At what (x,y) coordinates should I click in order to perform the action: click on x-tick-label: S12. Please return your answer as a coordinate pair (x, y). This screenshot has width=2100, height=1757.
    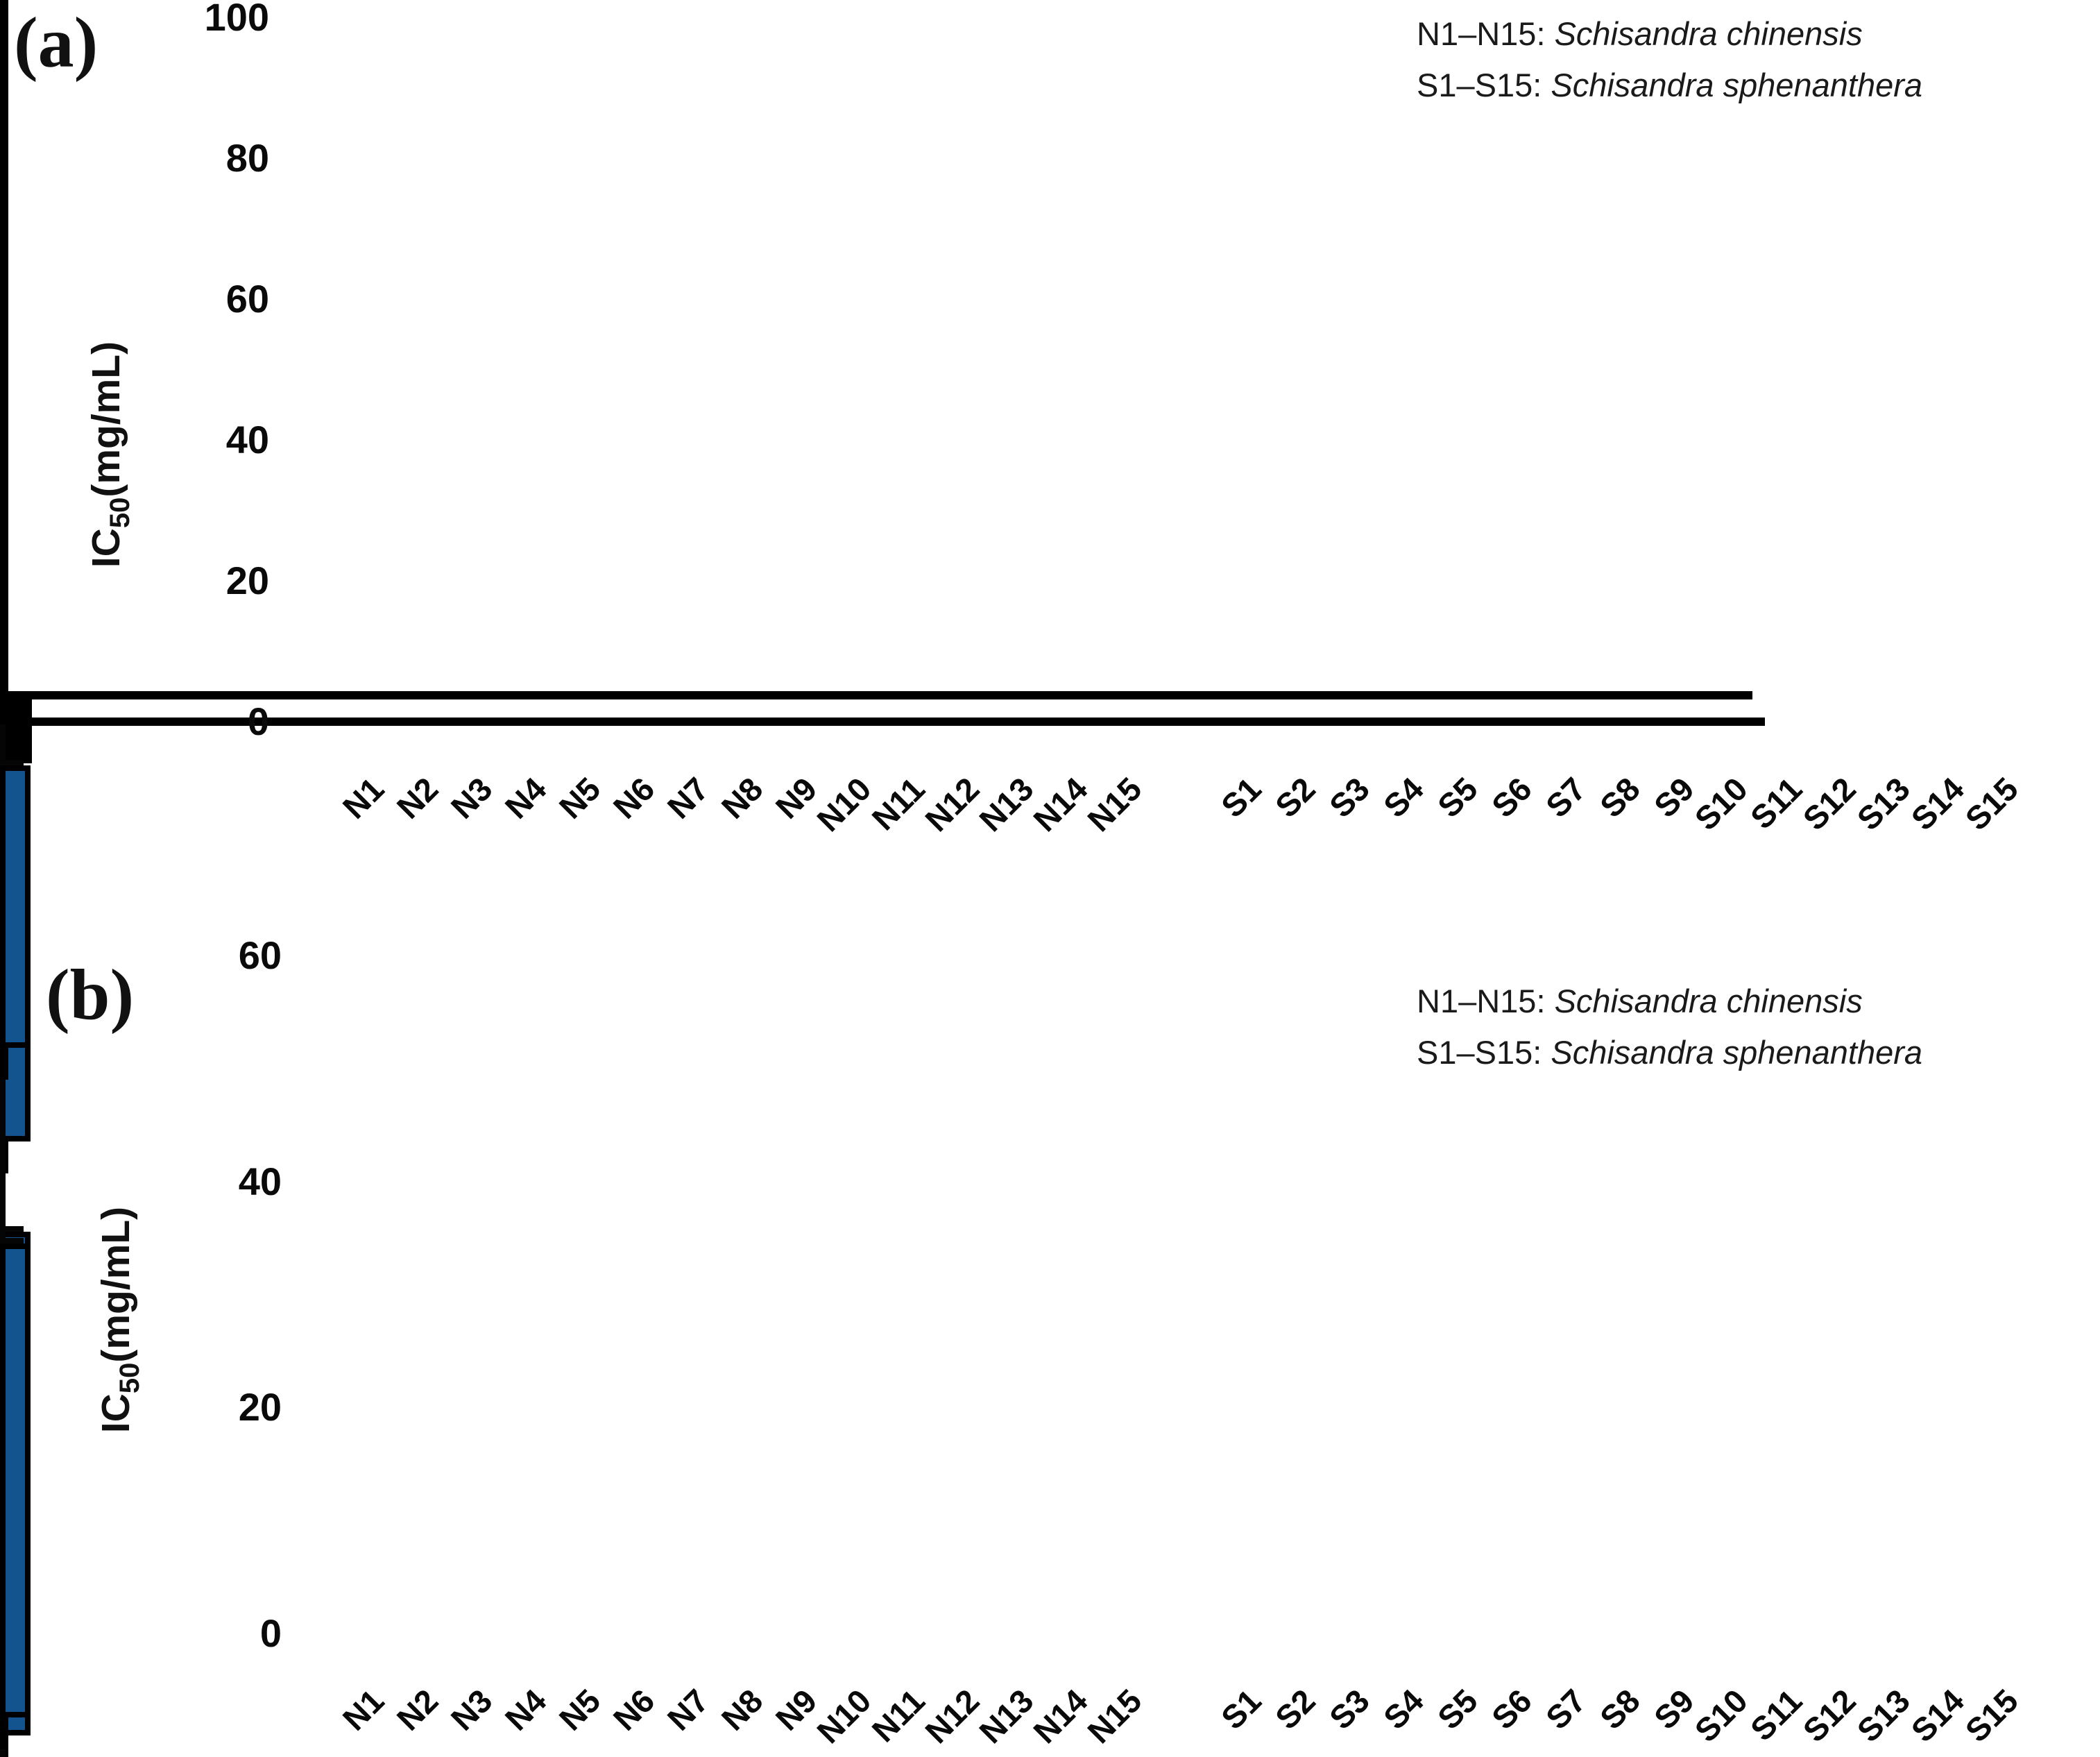
    Looking at the image, I should click on (1829, 1715).